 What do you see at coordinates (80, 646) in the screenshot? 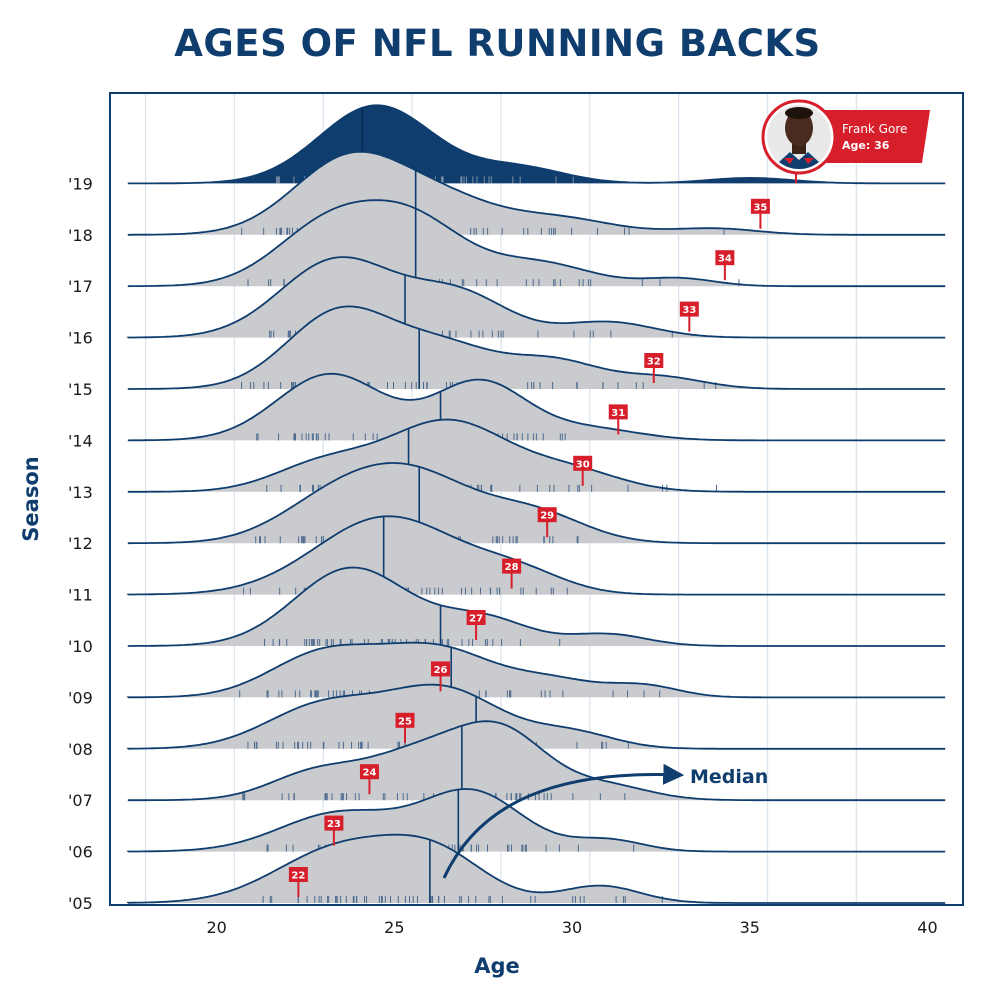
I see `y-tick-label: '10` at bounding box center [80, 646].